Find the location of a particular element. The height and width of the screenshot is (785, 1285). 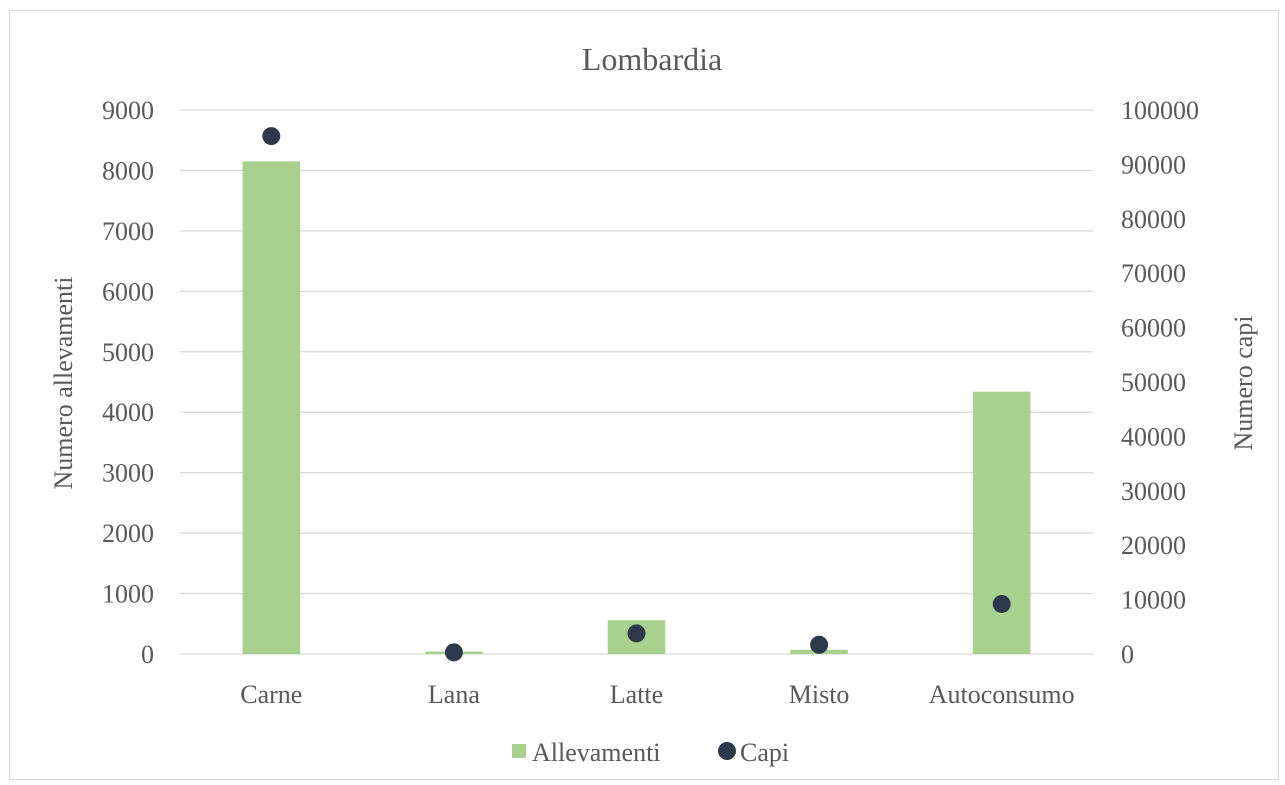

legend-dot-swatch is located at coordinates (727, 751).